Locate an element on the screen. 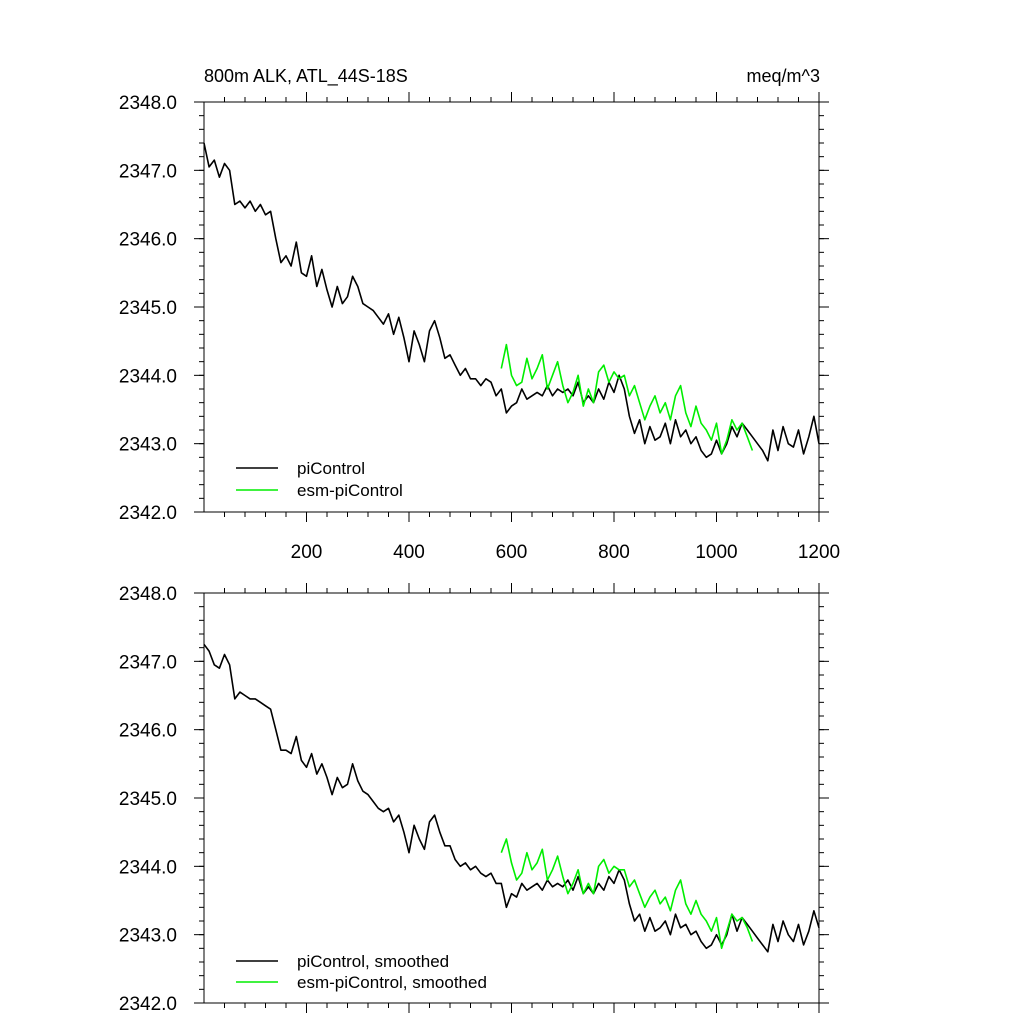 Image resolution: width=1024 pixels, height=1029 pixels. chart-title: 800m ALK, ATL_44S-18S is located at coordinates (306, 76).